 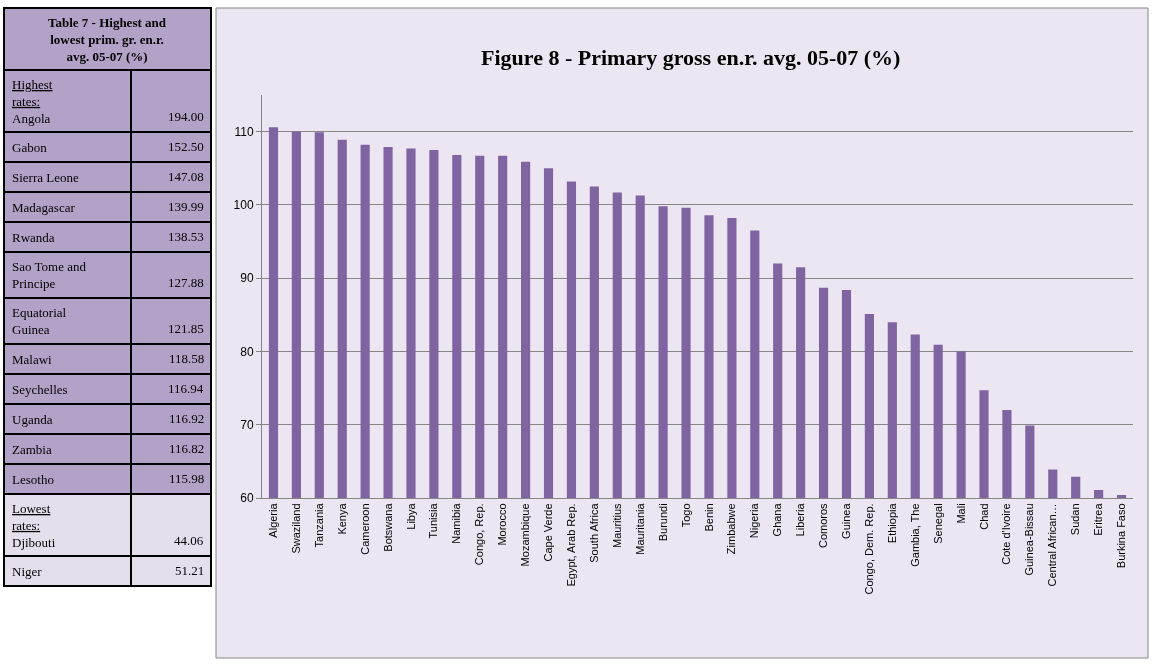 I want to click on x-tick-label: Tanzania, so click(x=318, y=525).